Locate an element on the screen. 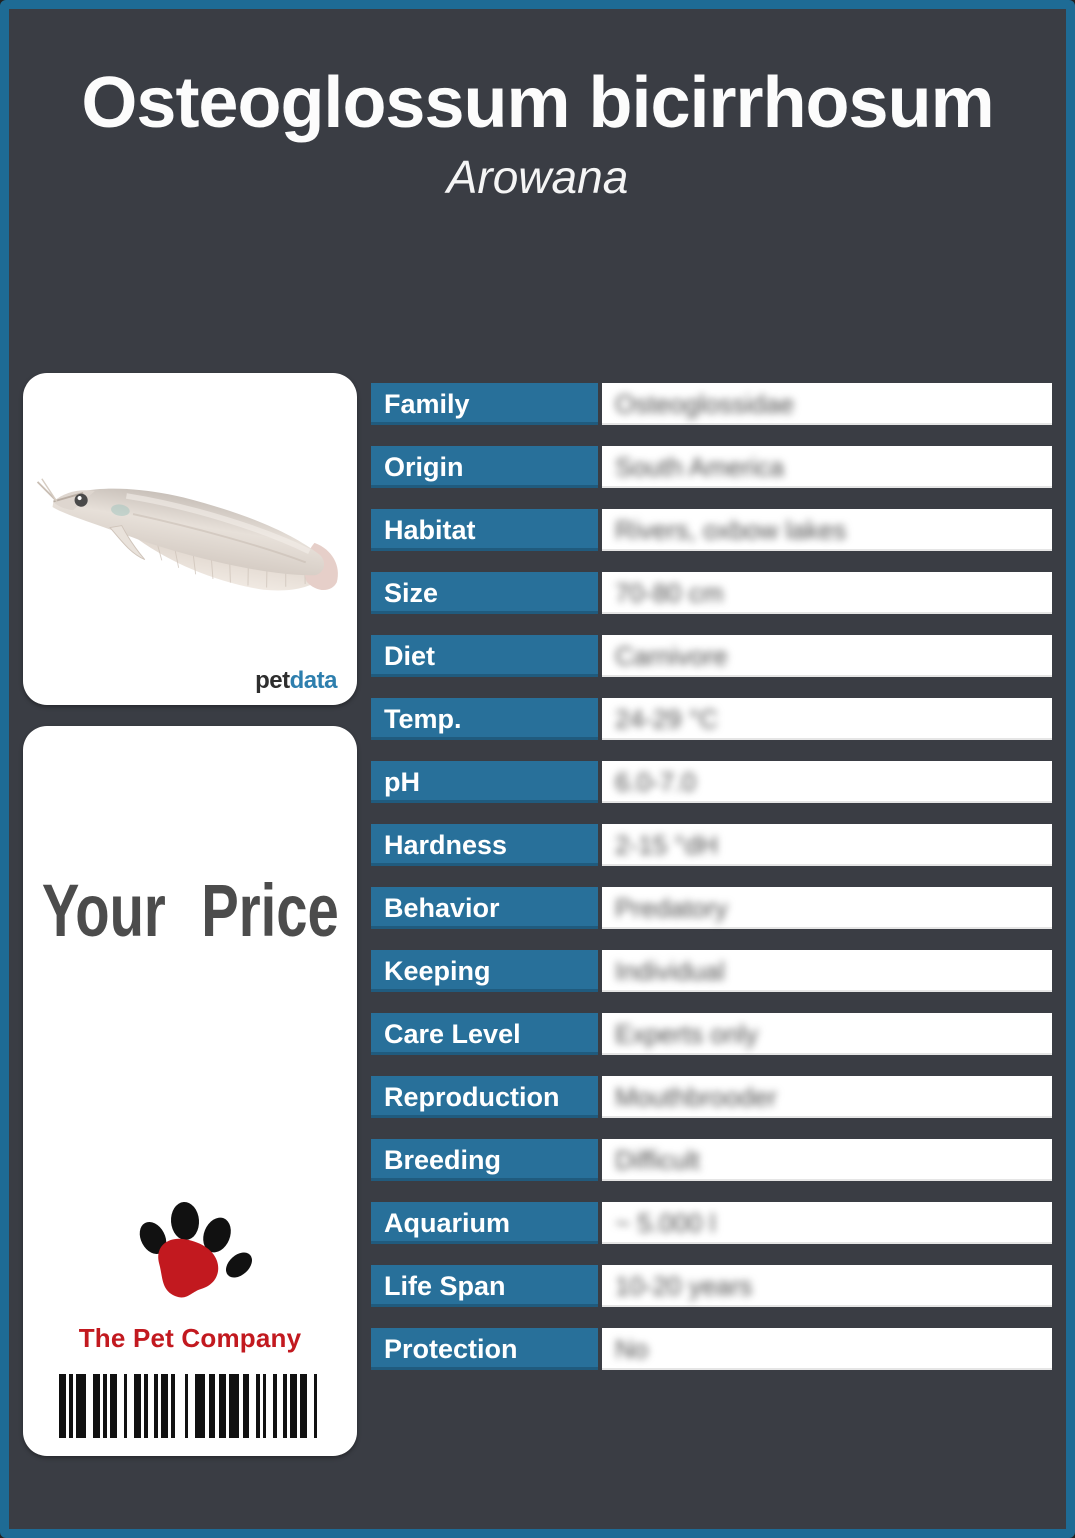  table-row: Origin South America is located at coordinates (711, 467).